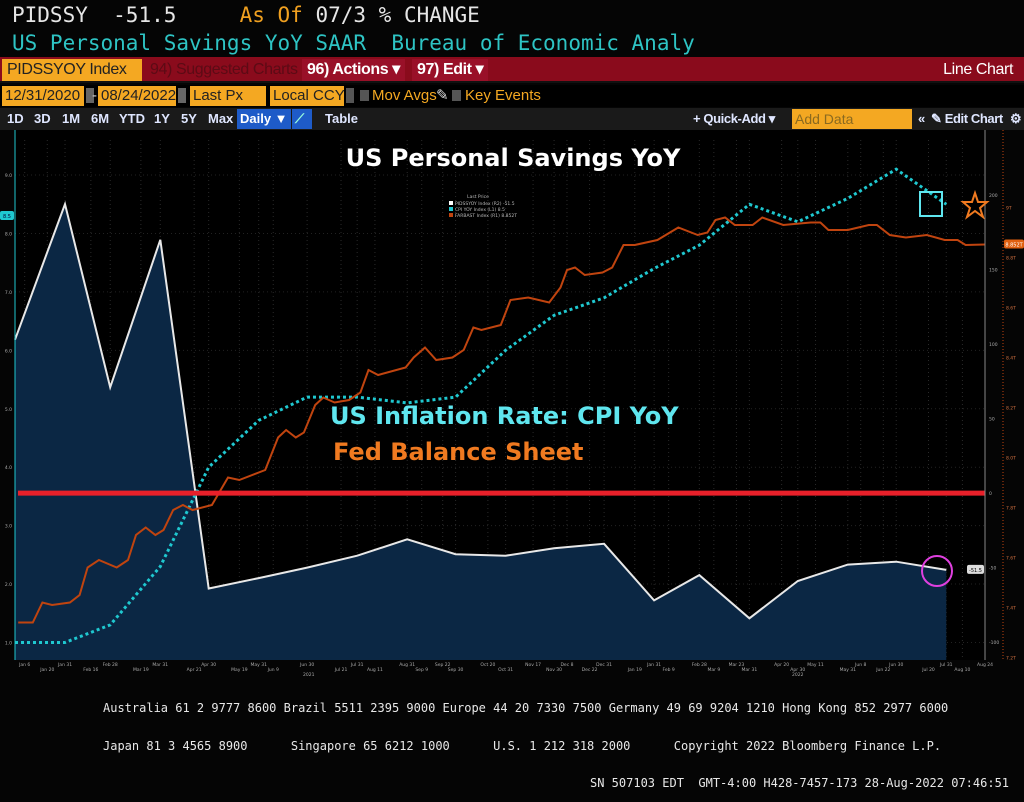 The image size is (1024, 802). What do you see at coordinates (341, 670) in the screenshot?
I see `x-tick-label: Jul 21` at bounding box center [341, 670].